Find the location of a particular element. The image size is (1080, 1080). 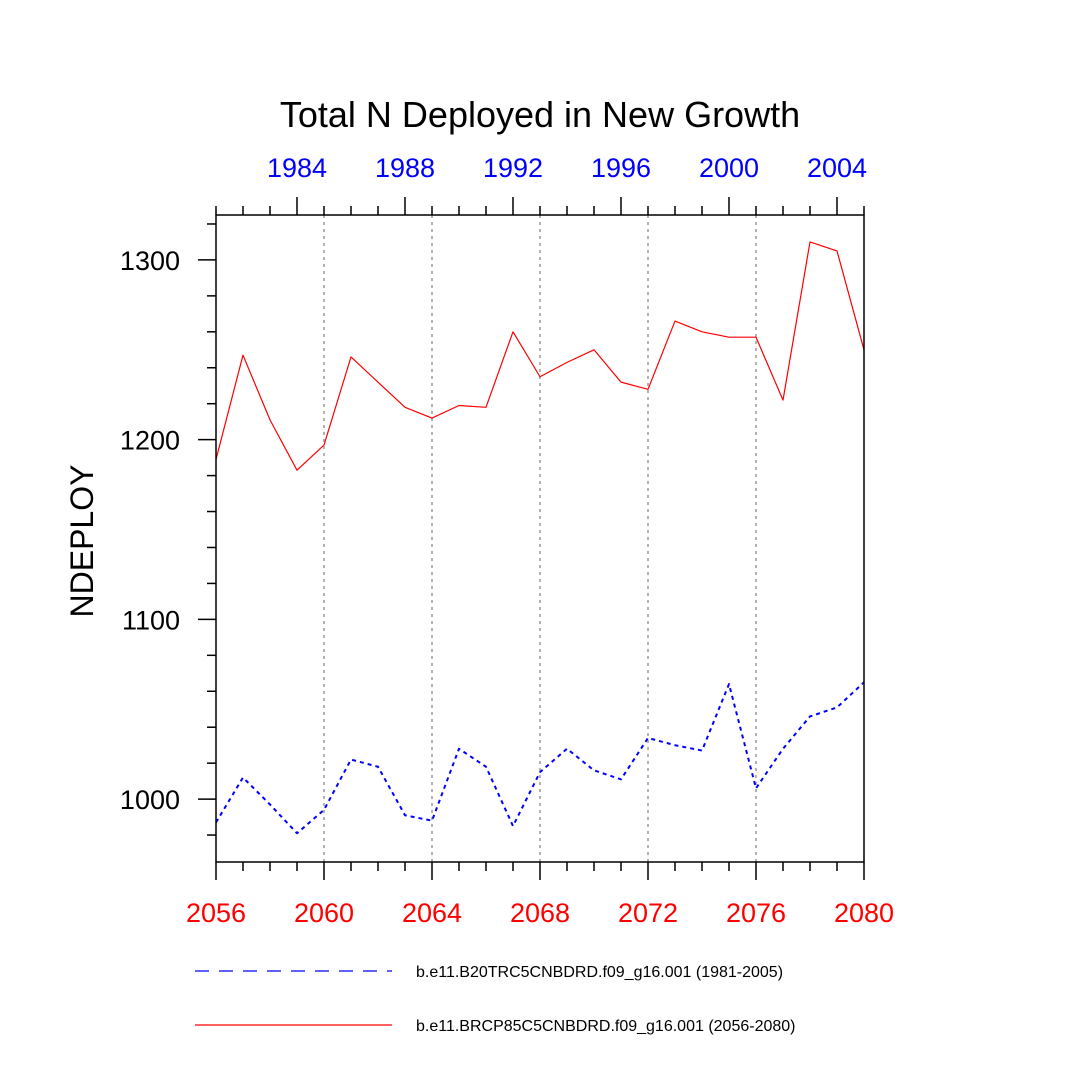

x-tick-label-bottom: 2080 is located at coordinates (864, 913).